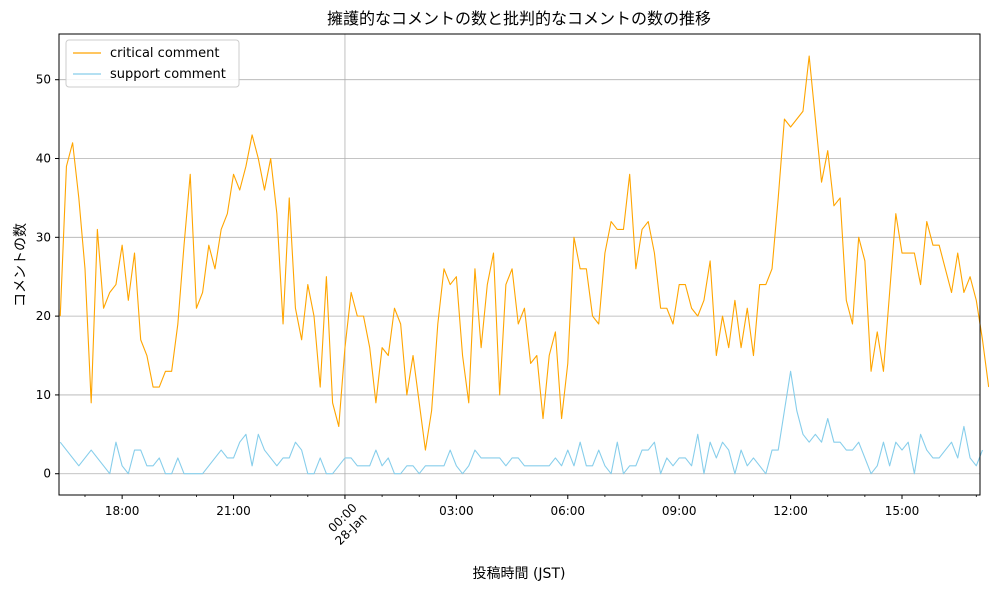 Image resolution: width=989 pixels, height=590 pixels. I want to click on y-tick-label: 30, so click(43, 237).